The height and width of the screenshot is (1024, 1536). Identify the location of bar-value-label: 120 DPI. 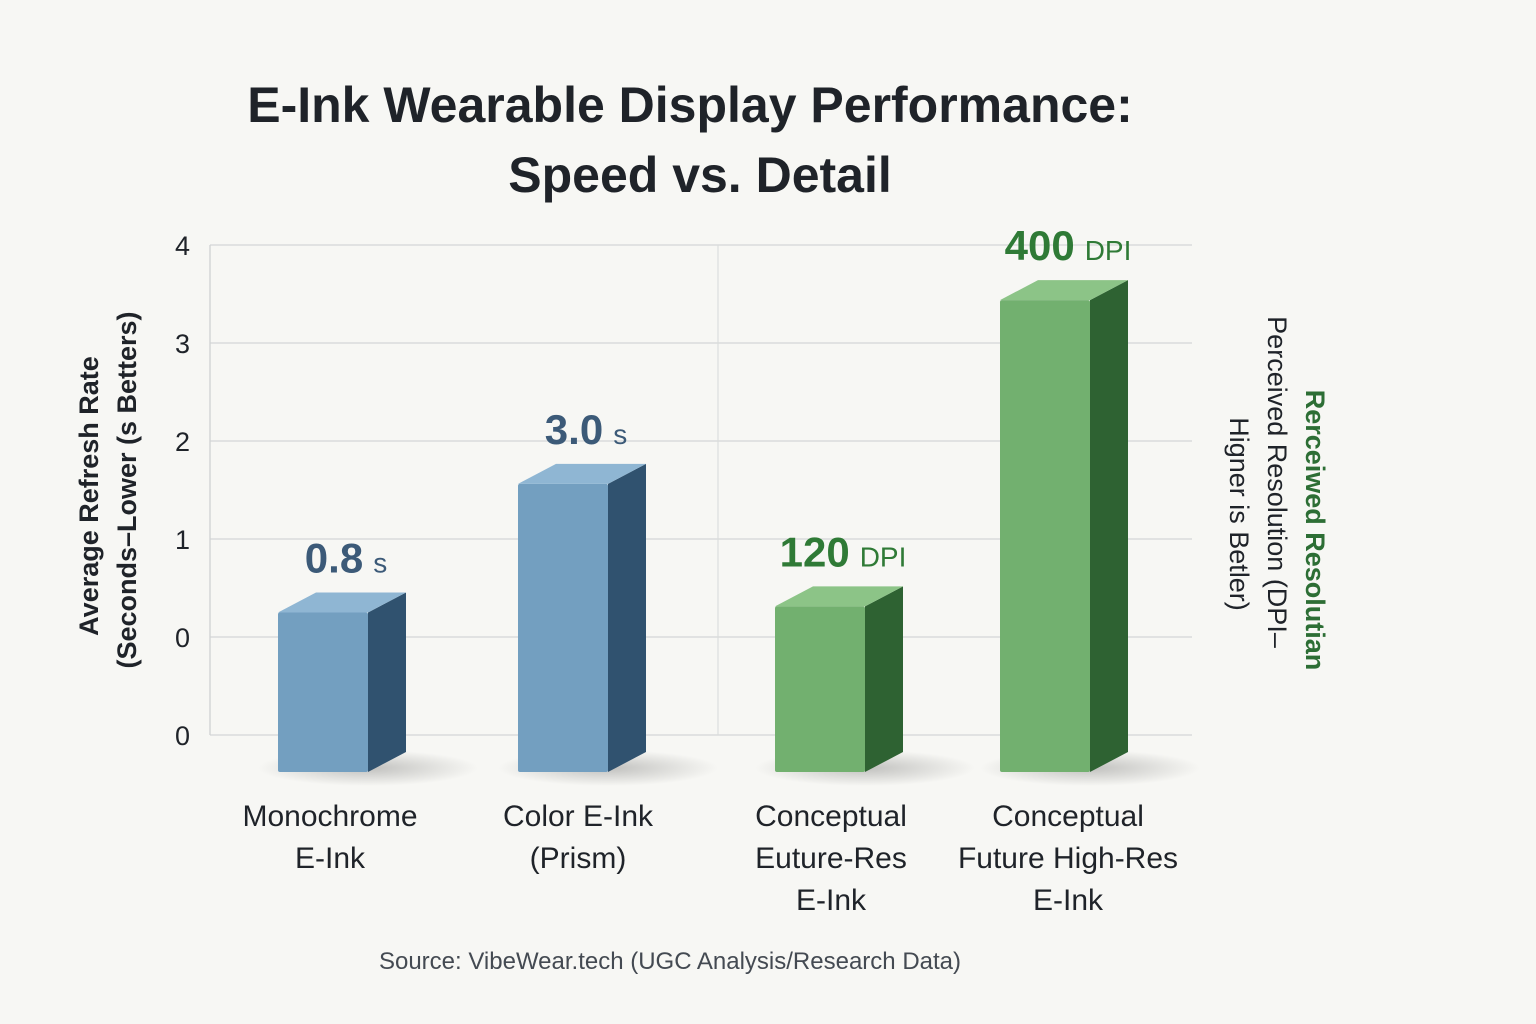
(843, 551).